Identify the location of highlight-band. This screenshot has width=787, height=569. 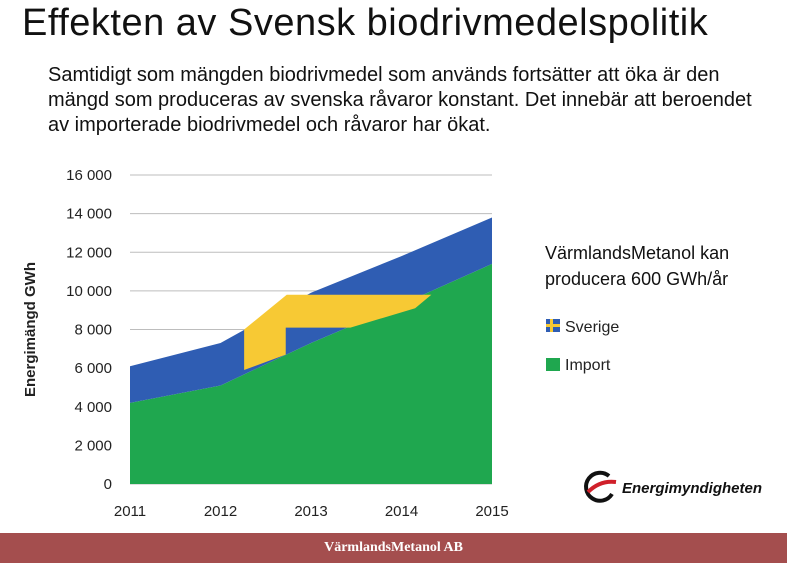
(338, 332).